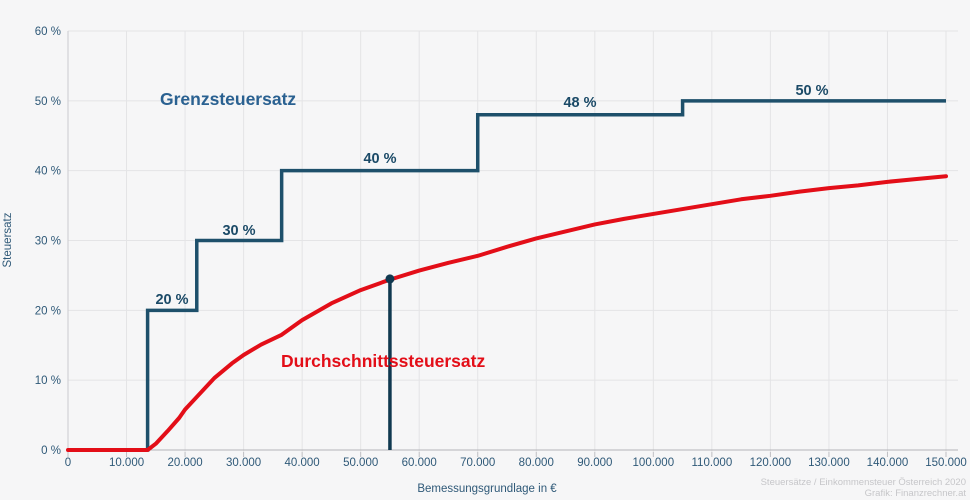  What do you see at coordinates (594, 463) in the screenshot?
I see `x-tick-label: 90.000` at bounding box center [594, 463].